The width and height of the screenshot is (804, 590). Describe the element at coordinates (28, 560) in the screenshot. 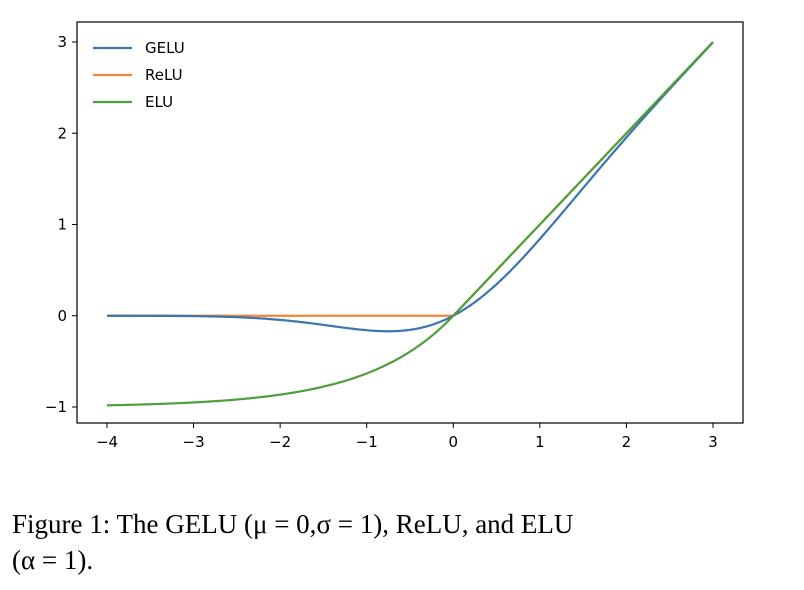

I see `caption-alpha: α` at that location.